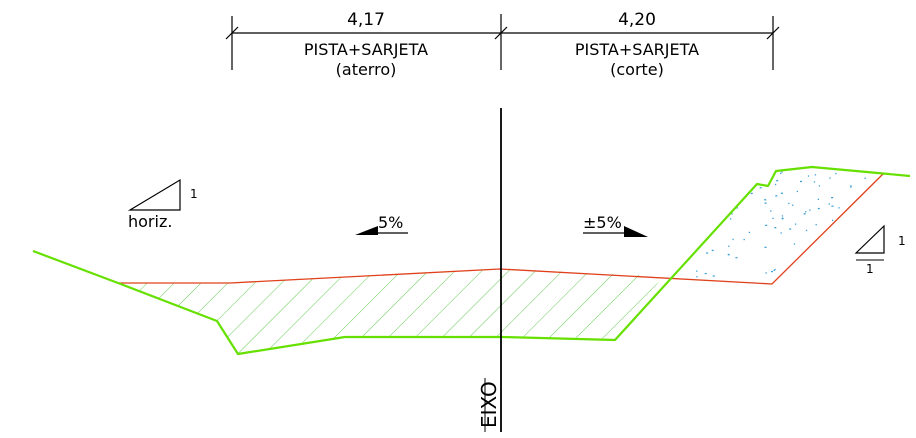 Image resolution: width=916 pixels, height=438 pixels. I want to click on dimension-left-label-2: (aterro), so click(366, 69).